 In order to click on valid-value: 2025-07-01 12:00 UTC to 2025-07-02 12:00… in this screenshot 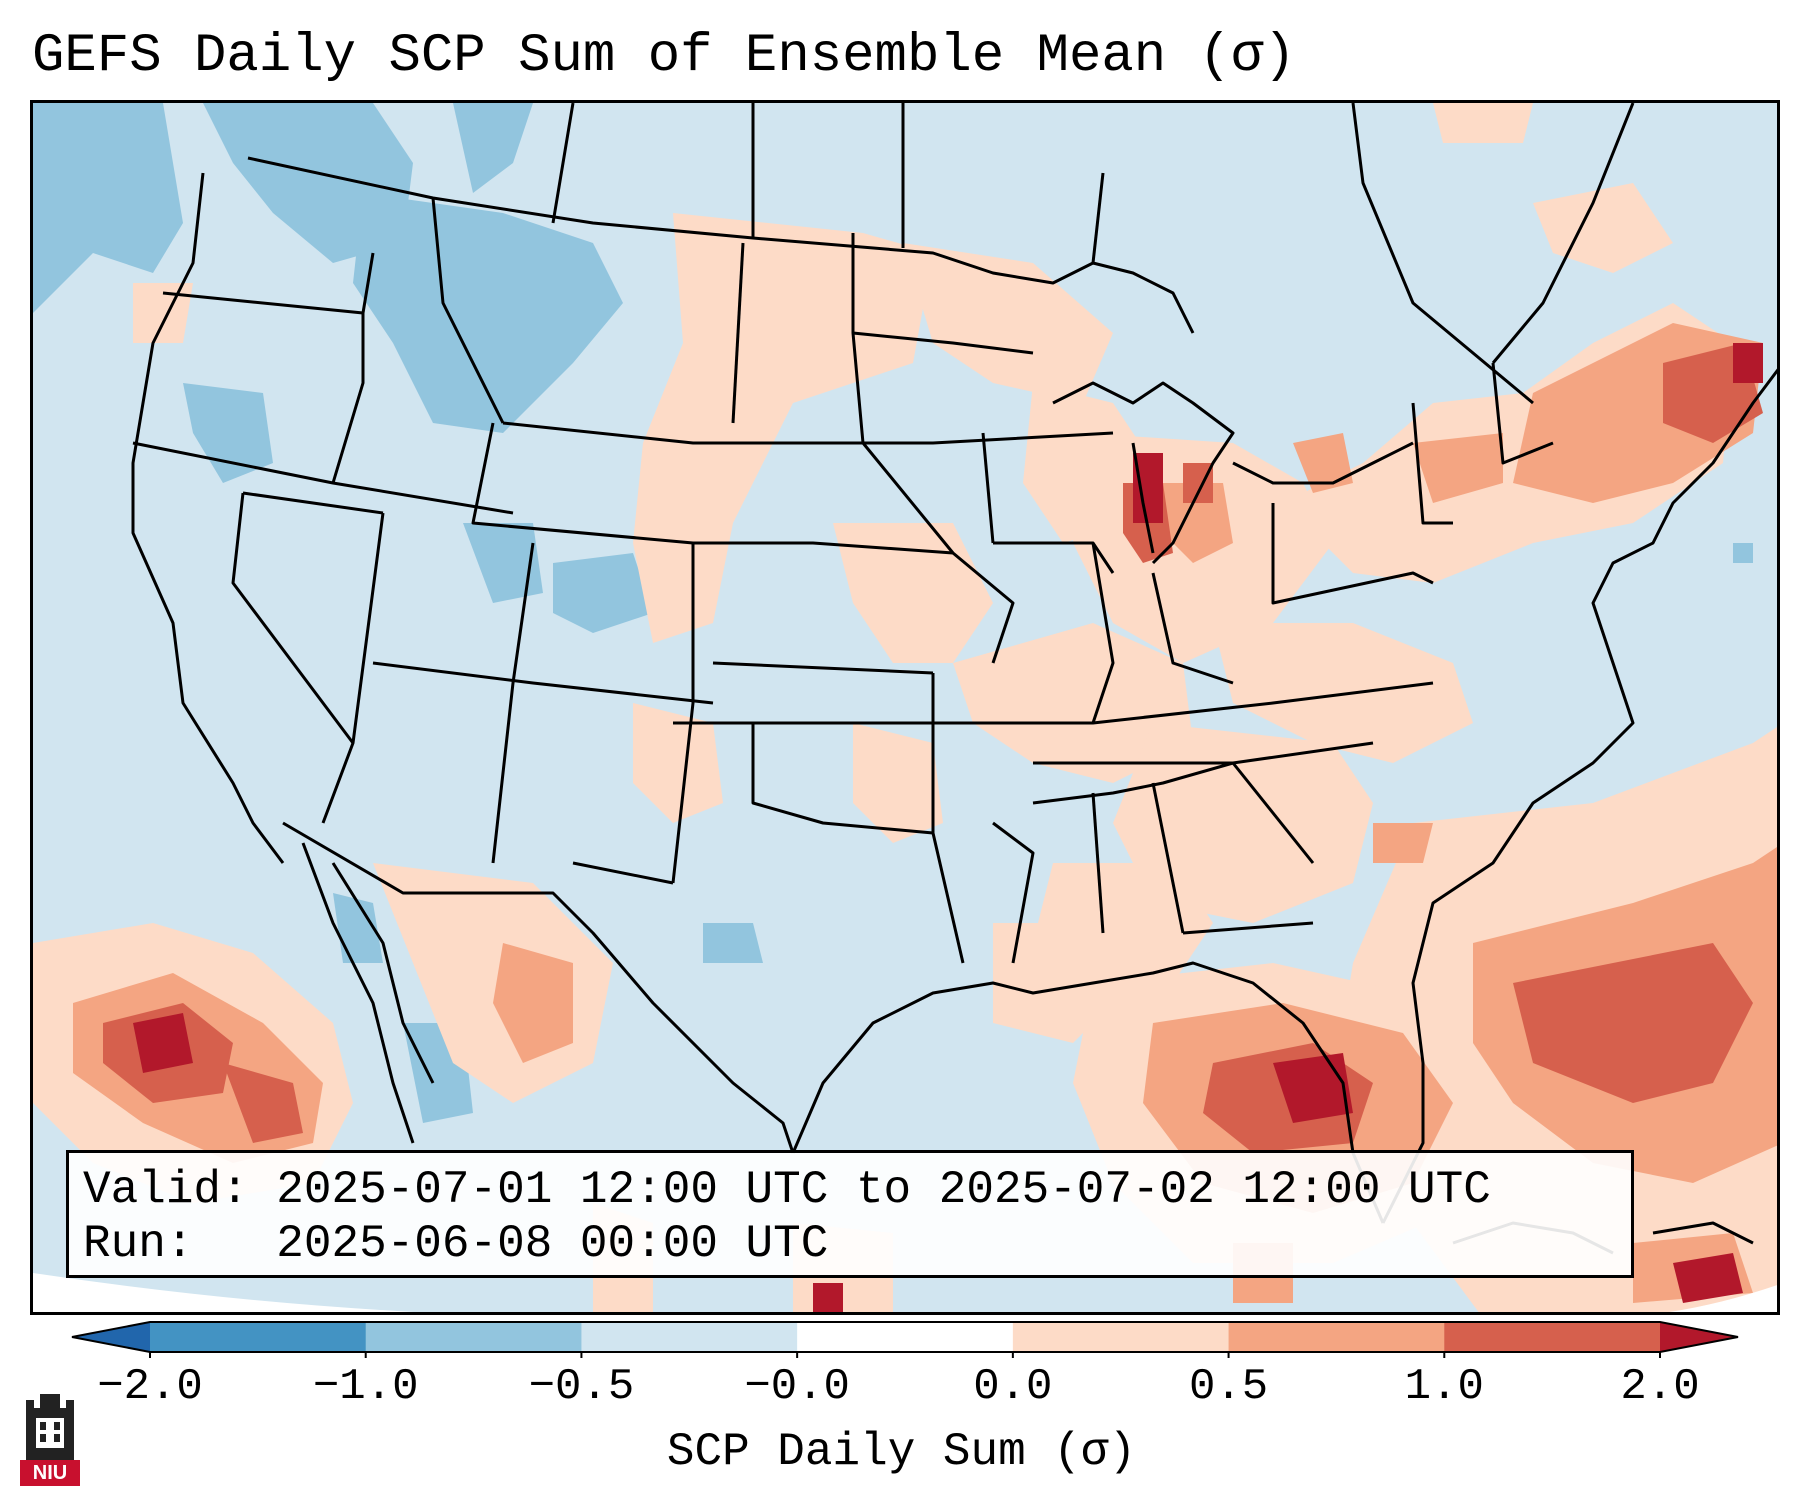, I will do `click(883, 1190)`.